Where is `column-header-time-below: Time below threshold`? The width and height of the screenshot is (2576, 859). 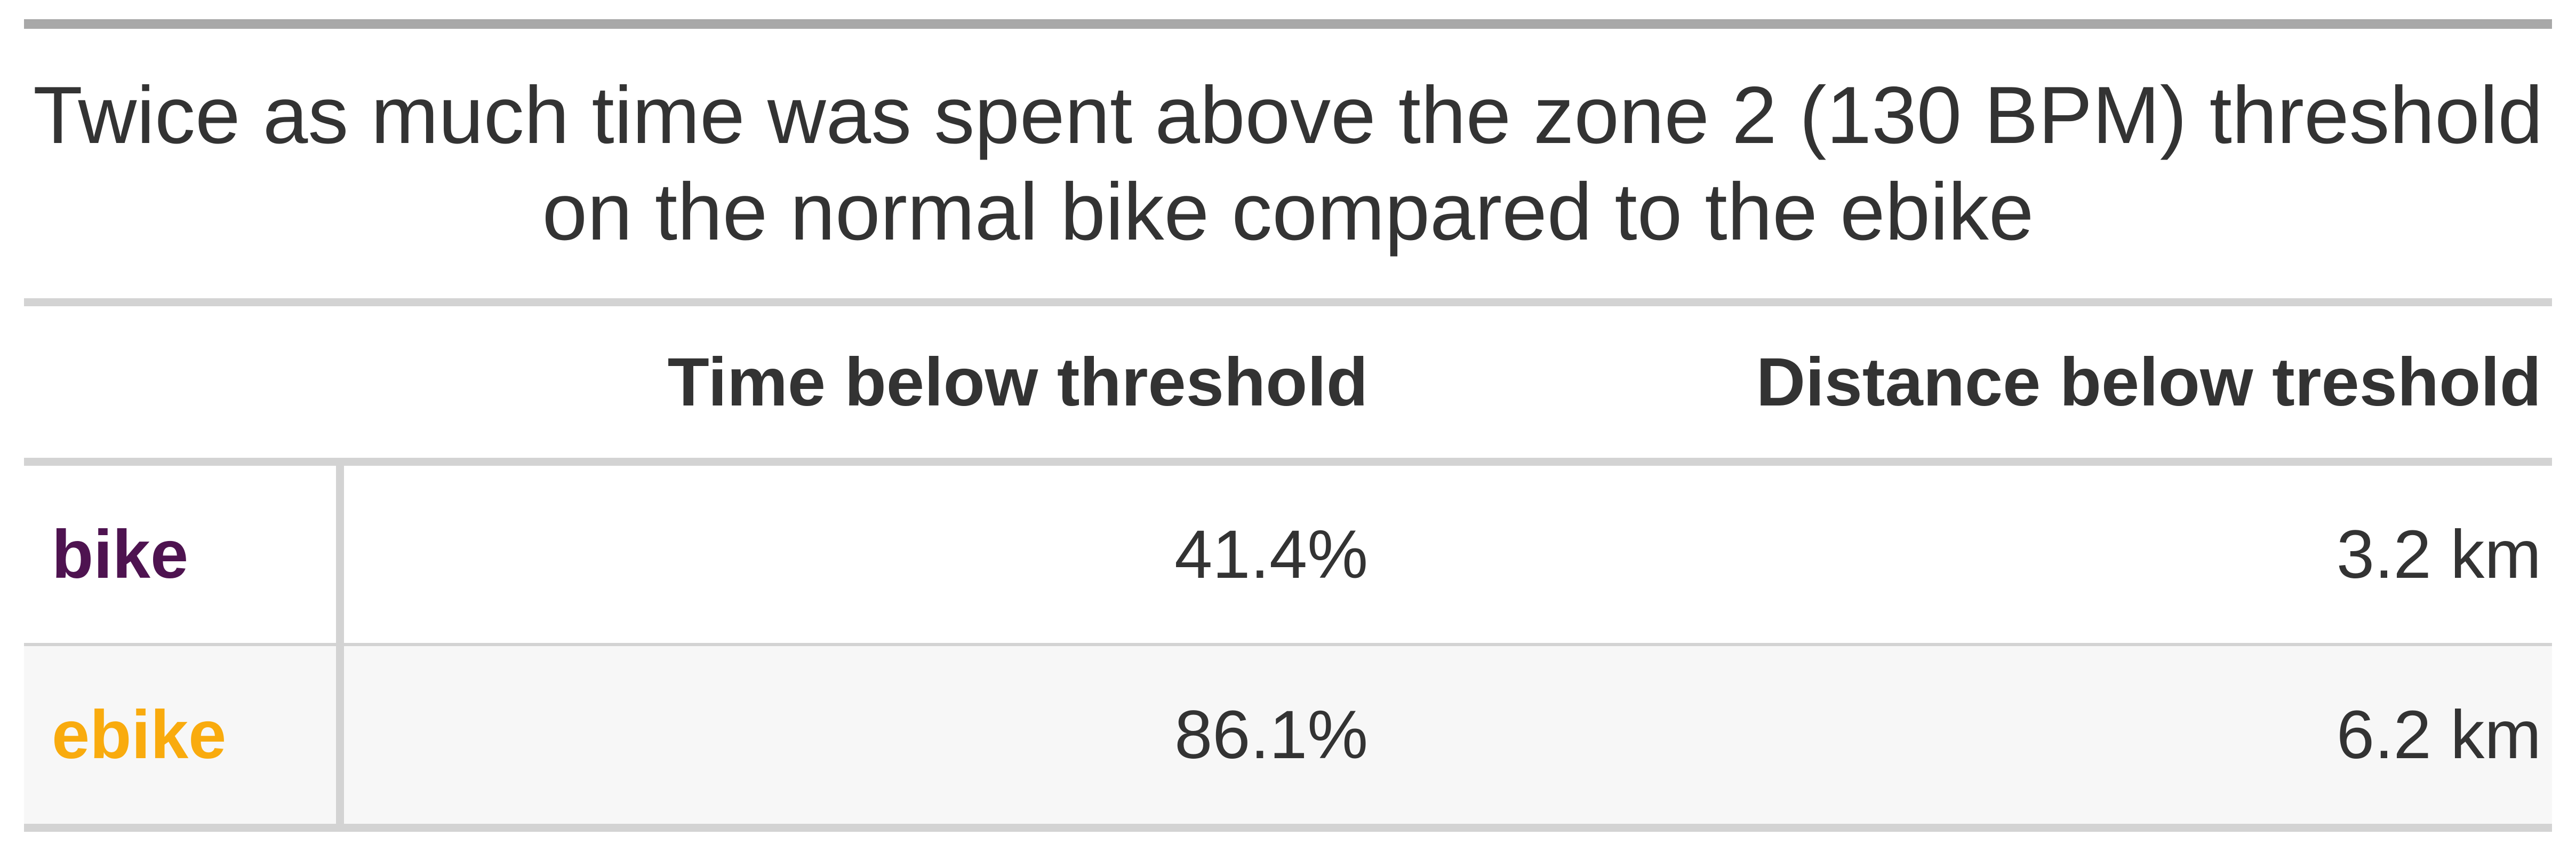 column-header-time-below: Time below threshold is located at coordinates (1017, 382).